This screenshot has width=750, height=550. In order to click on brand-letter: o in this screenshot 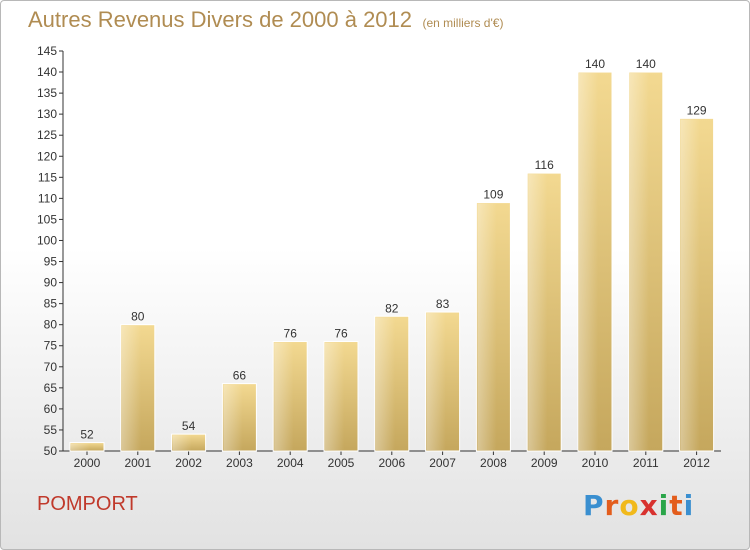, I will do `click(629, 505)`.